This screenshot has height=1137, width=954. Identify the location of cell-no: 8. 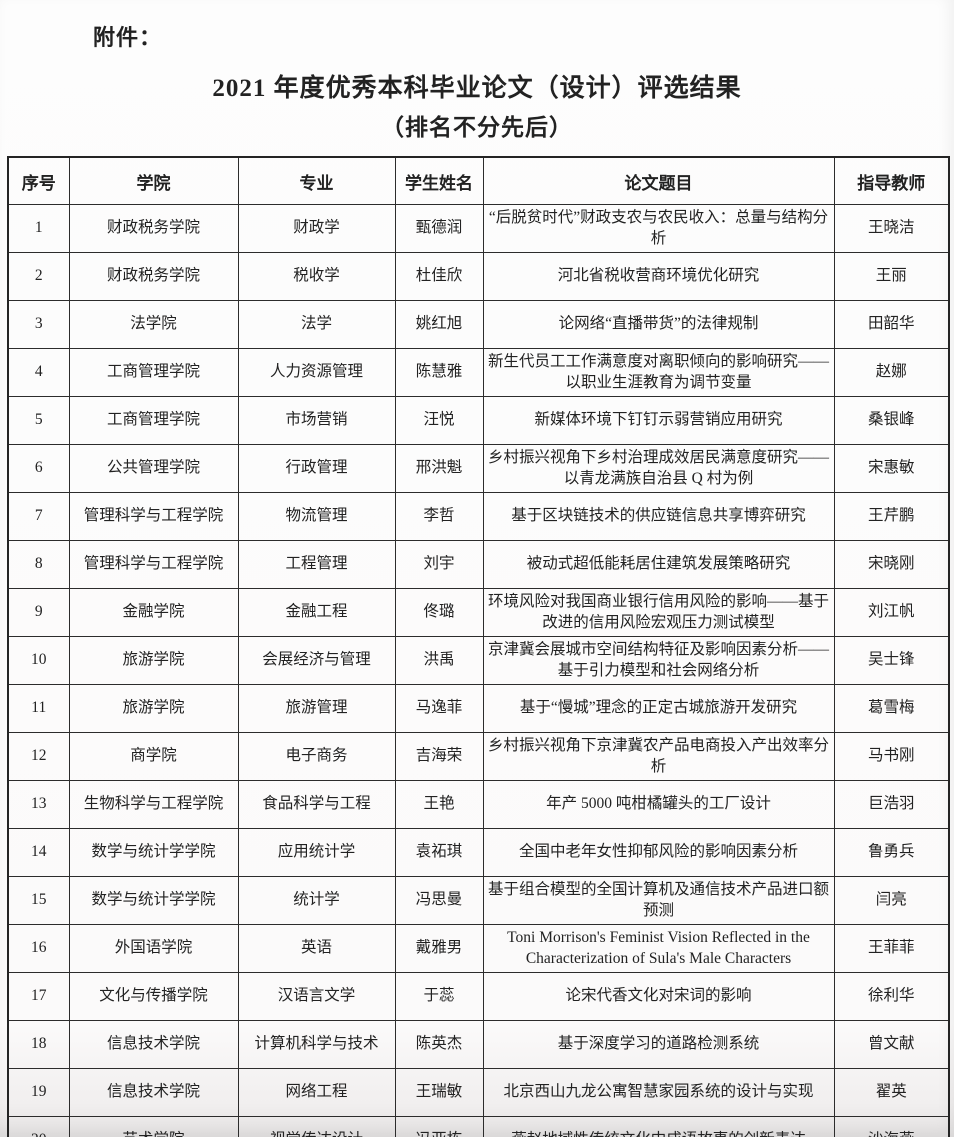
(38, 564).